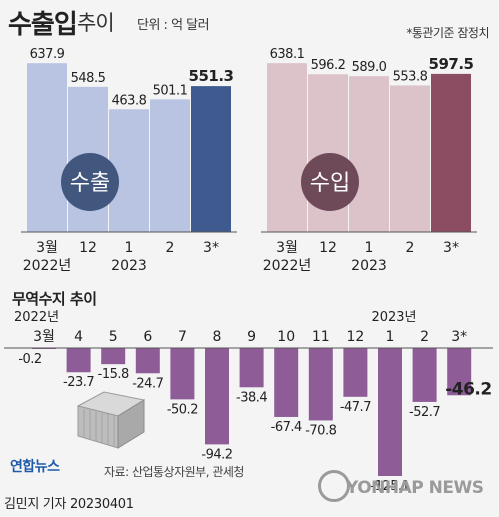  Describe the element at coordinates (287, 266) in the screenshot. I see `import-year-label: 2022년` at that location.